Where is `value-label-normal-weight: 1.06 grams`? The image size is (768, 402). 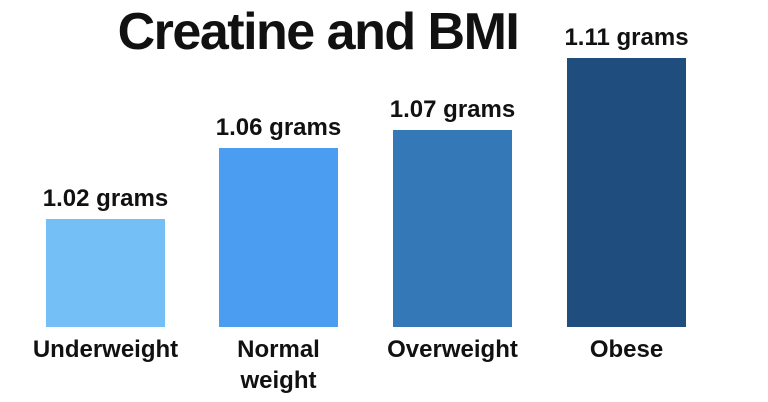 value-label-normal-weight: 1.06 grams is located at coordinates (278, 127).